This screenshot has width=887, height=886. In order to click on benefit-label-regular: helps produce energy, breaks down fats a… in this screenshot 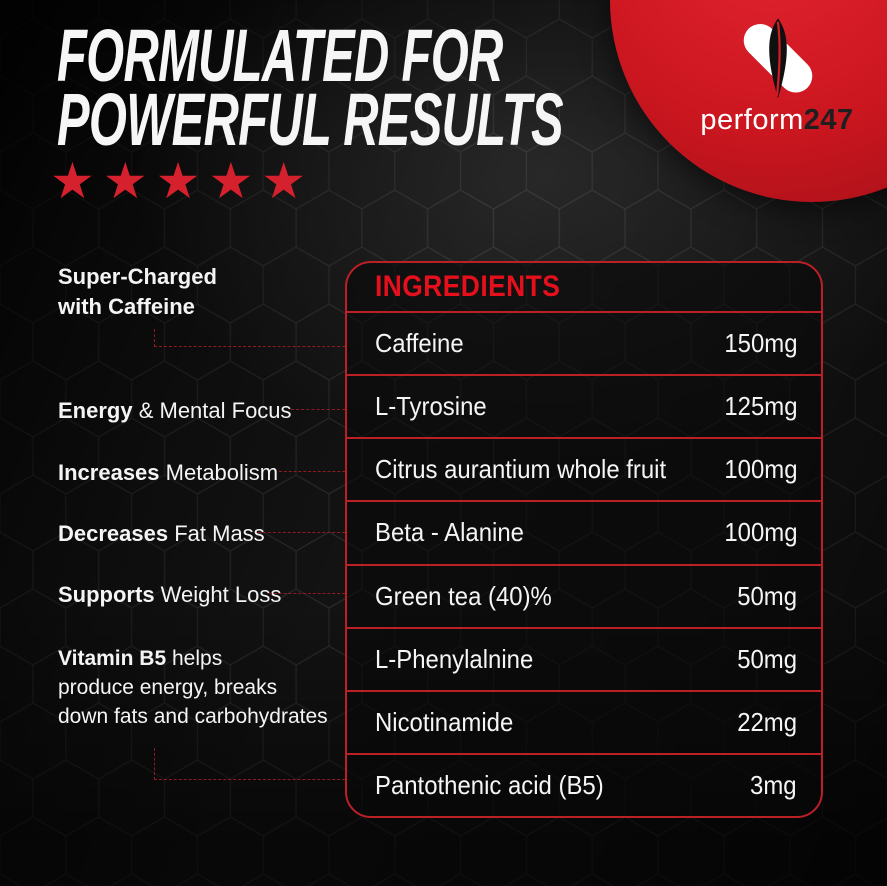, I will do `click(193, 687)`.